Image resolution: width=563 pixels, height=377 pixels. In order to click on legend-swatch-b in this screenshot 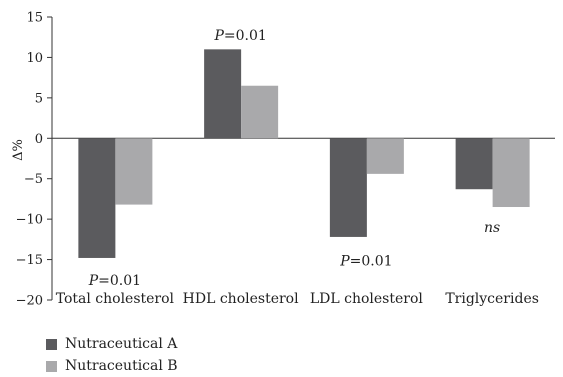, I will do `click(51, 366)`.